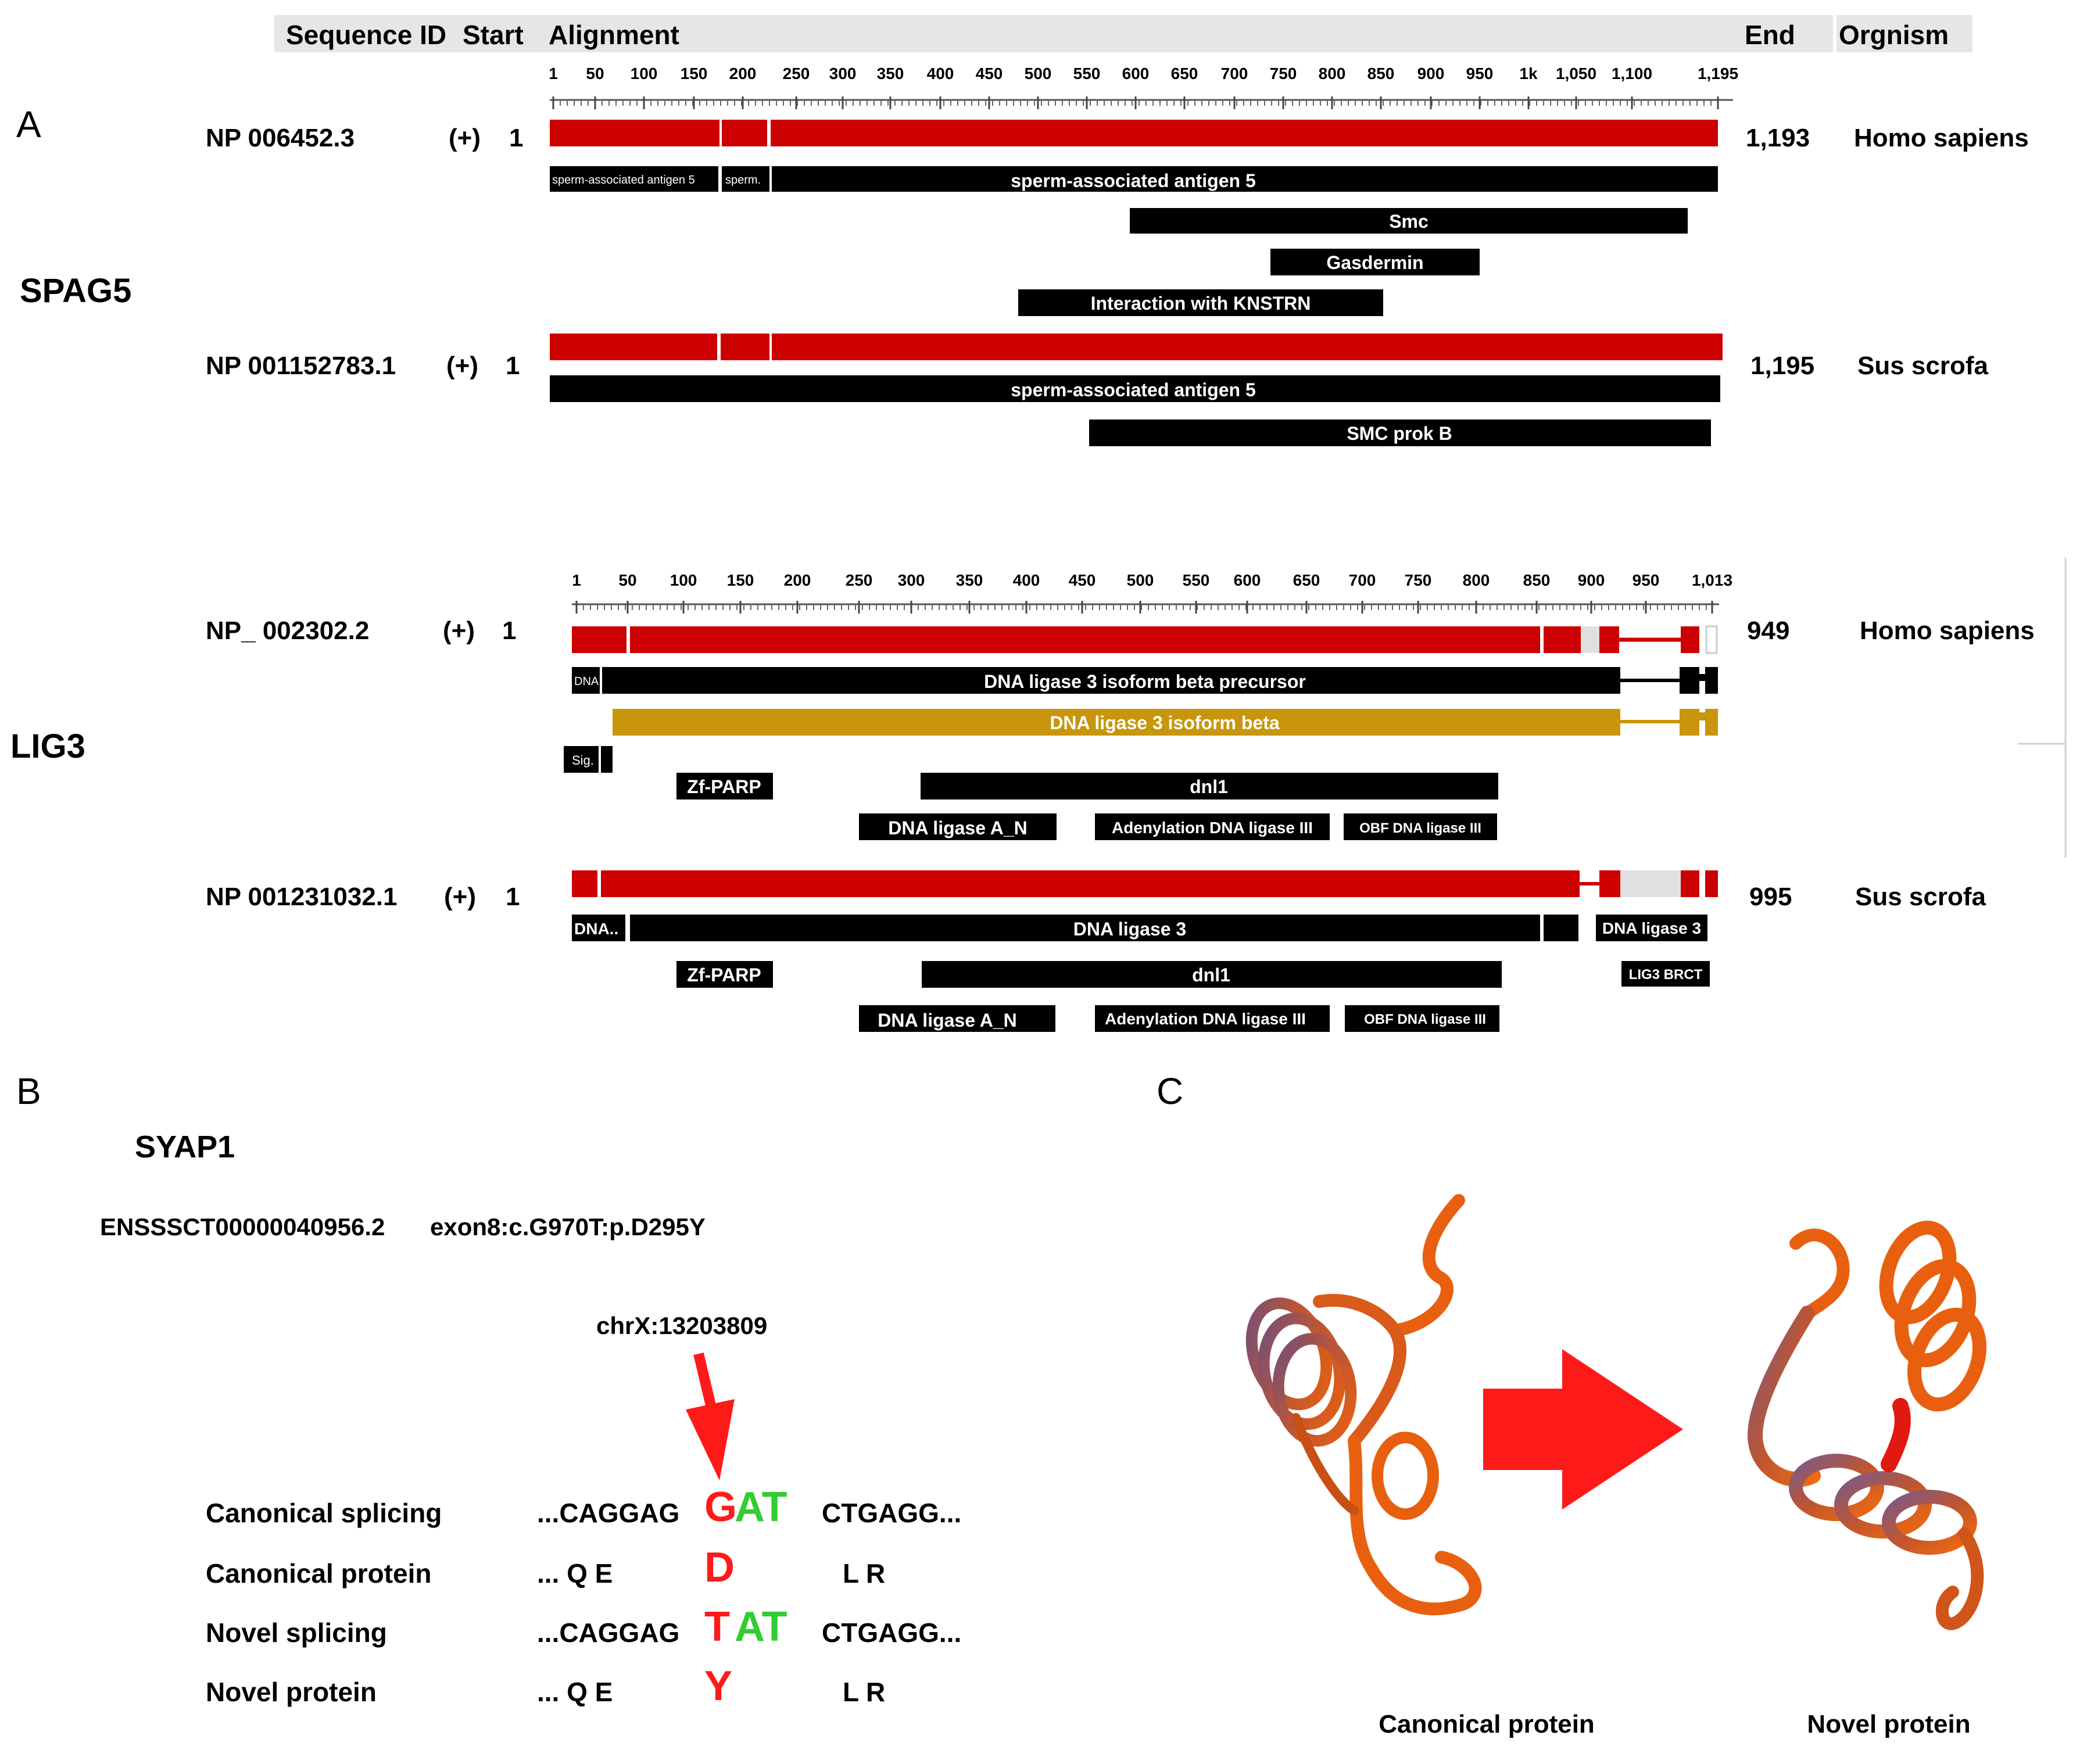 Image resolution: width=2080 pixels, height=1764 pixels. What do you see at coordinates (1418, 580) in the screenshot?
I see `axis-tick-label: 750` at bounding box center [1418, 580].